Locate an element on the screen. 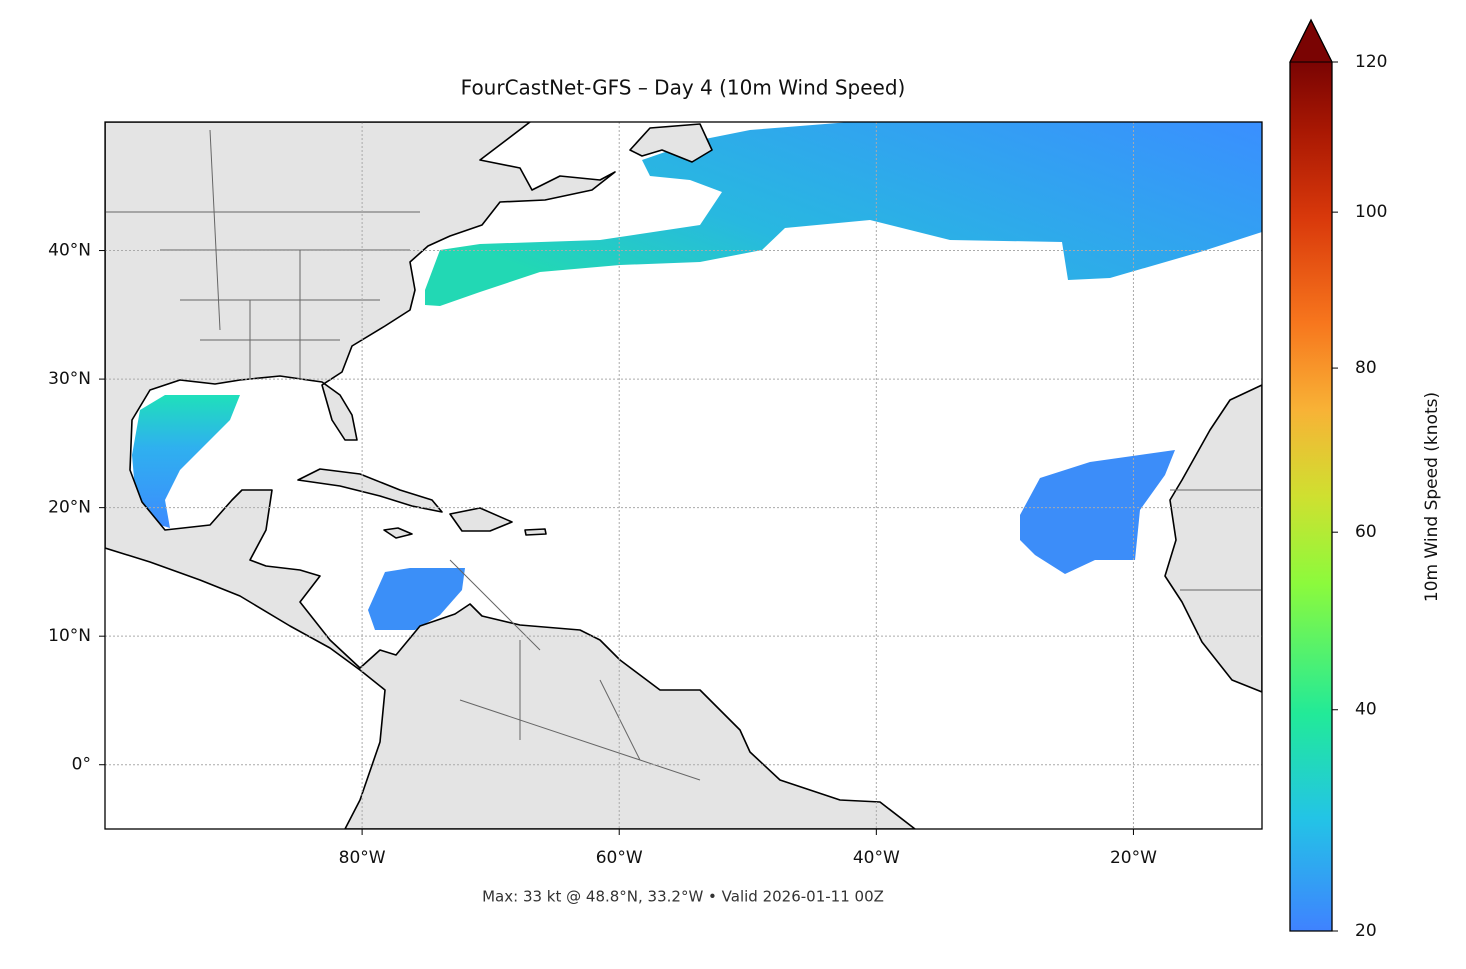  colorbar-extend-max is located at coordinates (1311, 40).